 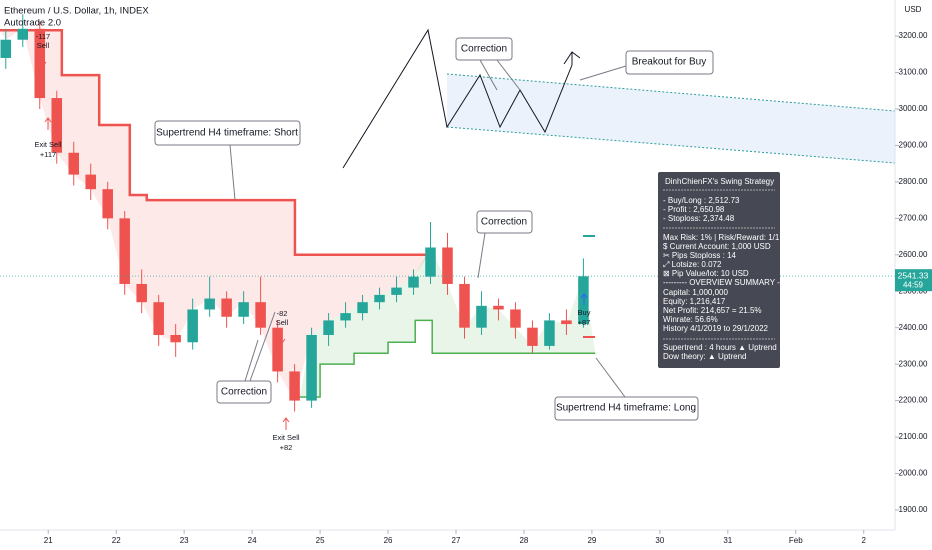 I want to click on channel-lower, so click(x=671, y=145).